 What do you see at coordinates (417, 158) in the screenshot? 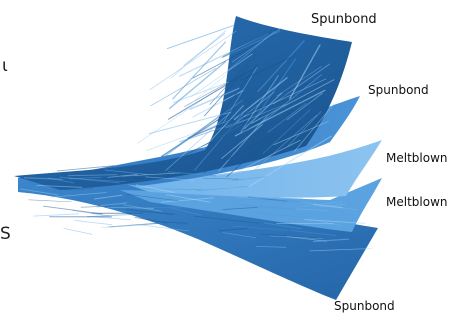
I see `label-meltblown-1: Meltblown` at bounding box center [417, 158].